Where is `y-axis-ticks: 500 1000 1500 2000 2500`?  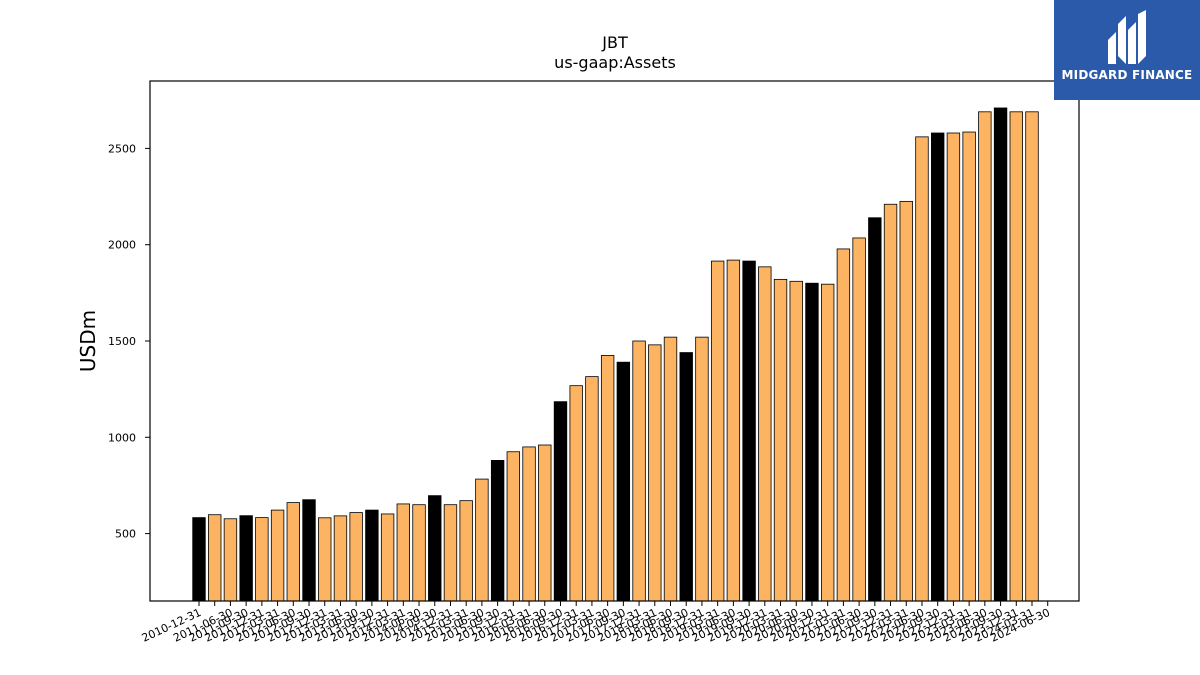
y-axis-ticks: 500 1000 1500 2000 2500 is located at coordinates (129, 341).